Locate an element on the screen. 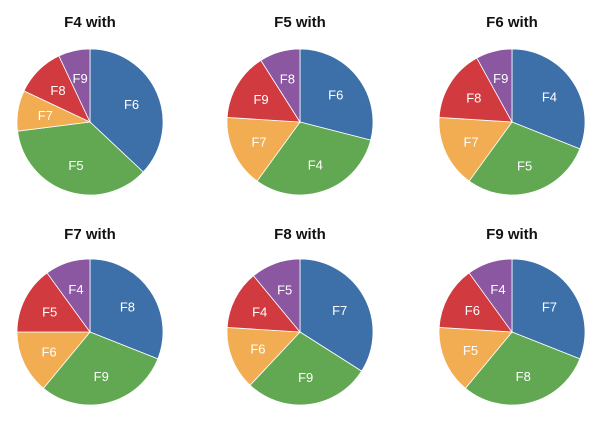  pie-chart: F4 F5 F7 F8 F9 is located at coordinates (512, 122).